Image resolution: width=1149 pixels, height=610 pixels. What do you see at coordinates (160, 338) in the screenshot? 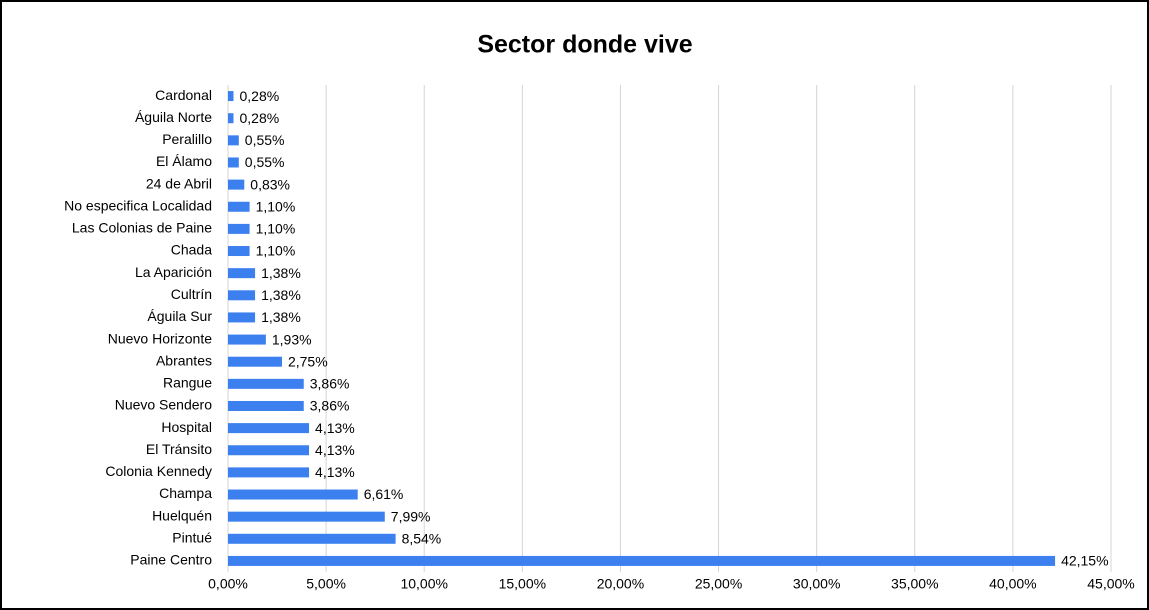
I see `y-tick-label: Nuevo Horizonte` at bounding box center [160, 338].